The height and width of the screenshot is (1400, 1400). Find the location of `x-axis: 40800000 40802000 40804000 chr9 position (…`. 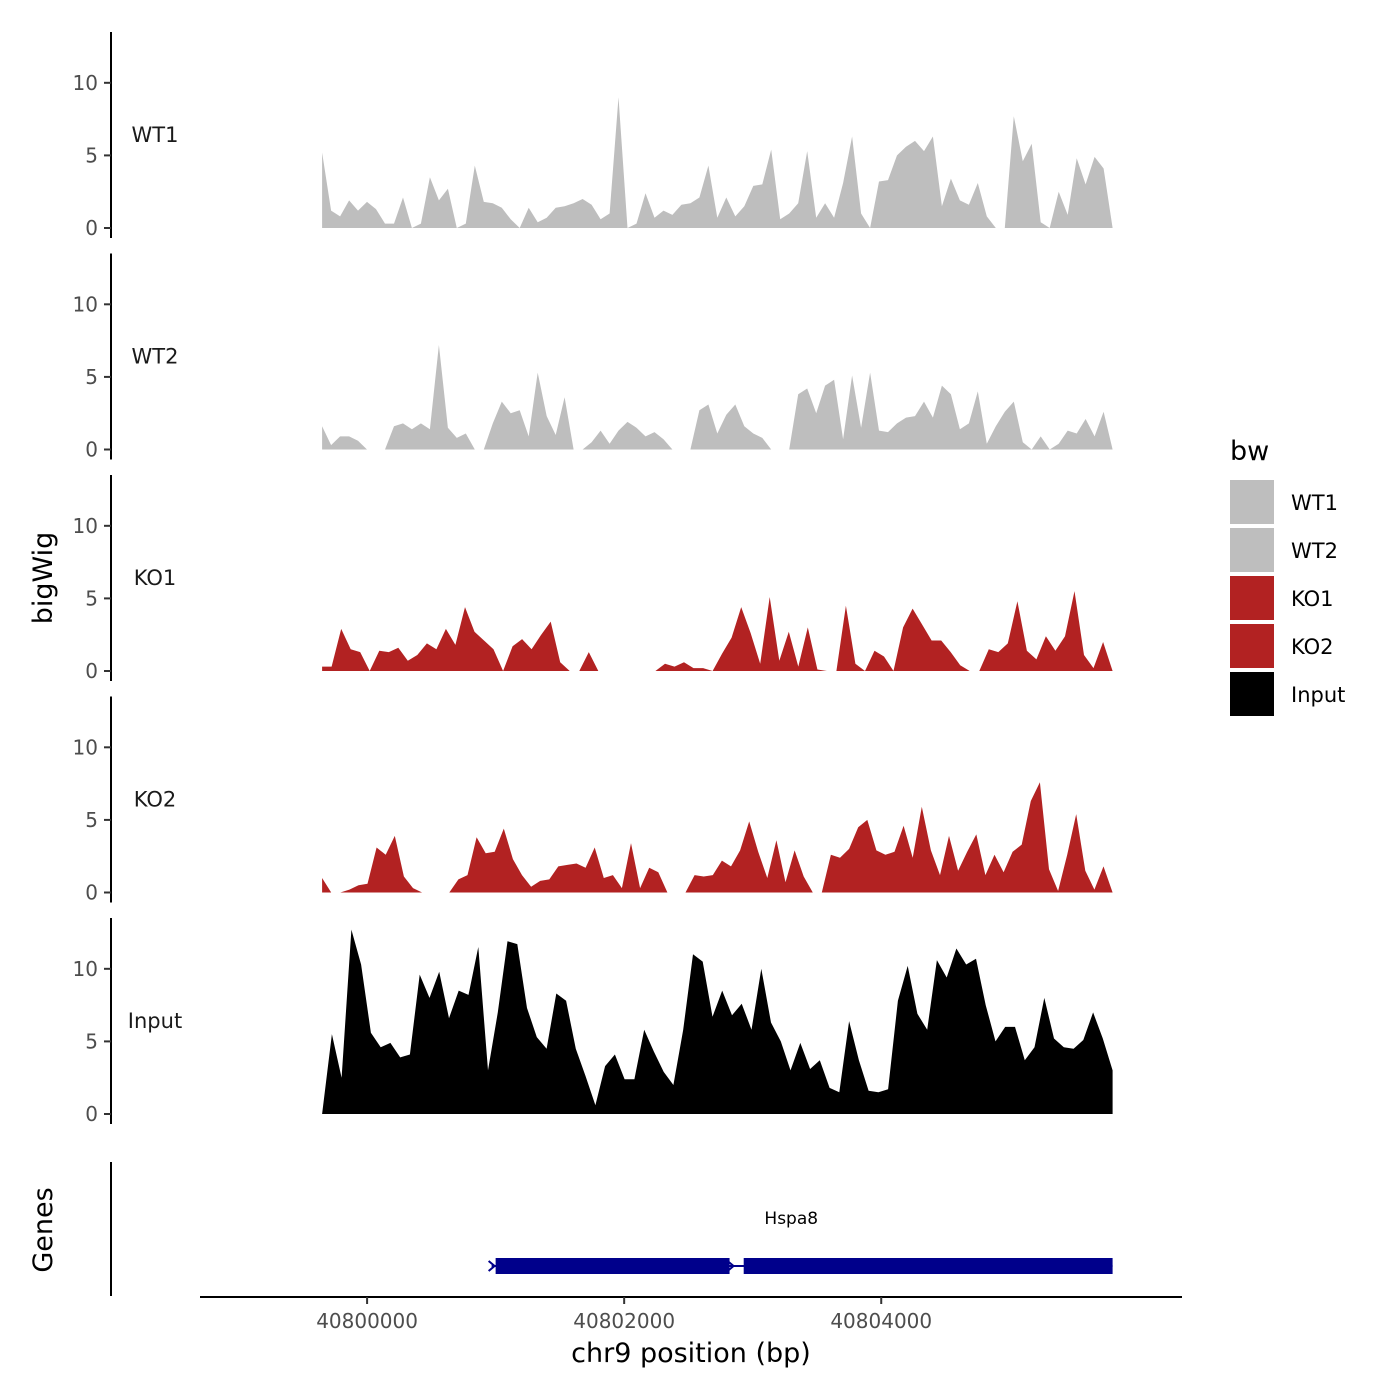

x-axis: 40800000 40802000 40804000 chr9 position (… is located at coordinates (691, 1332).